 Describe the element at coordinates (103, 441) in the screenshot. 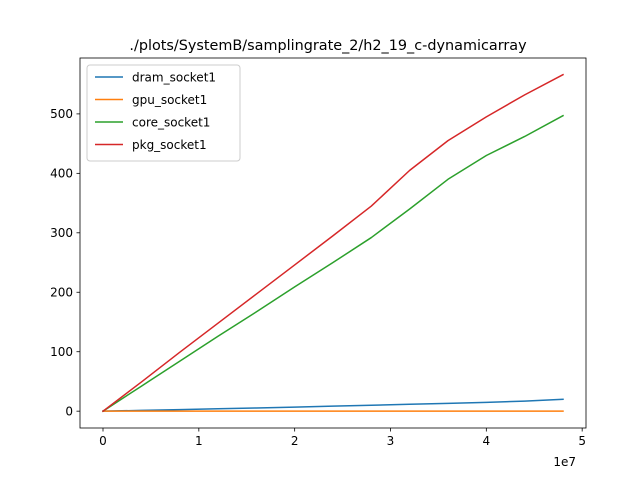

I see `x-tick-label: 0` at that location.